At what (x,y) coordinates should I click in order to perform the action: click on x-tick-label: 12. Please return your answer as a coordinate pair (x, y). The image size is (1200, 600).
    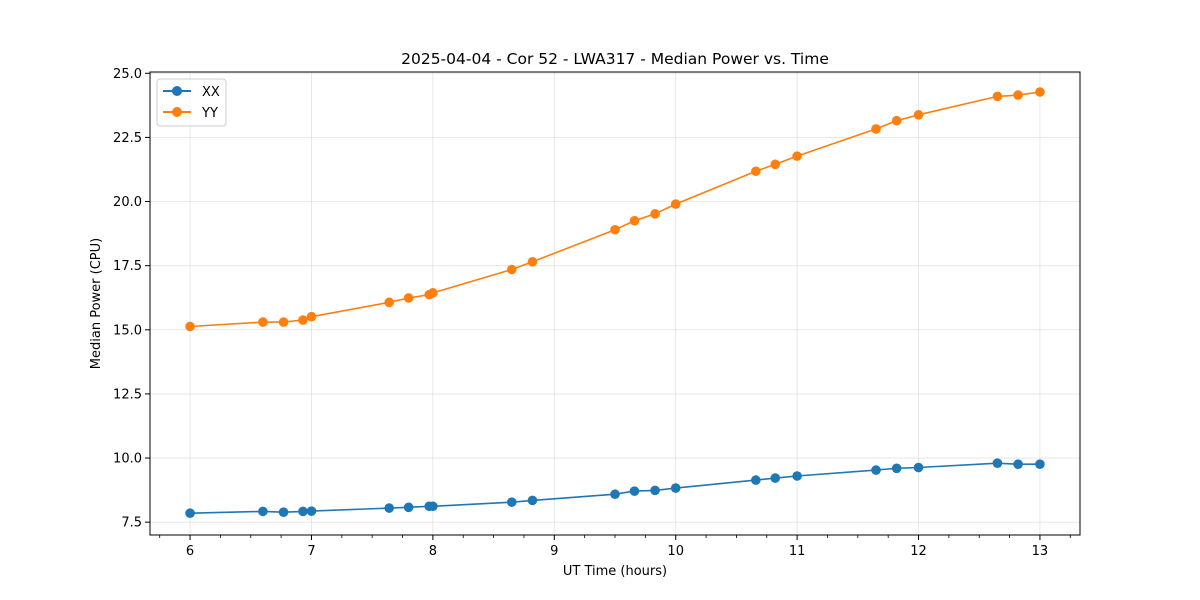
    Looking at the image, I should click on (918, 551).